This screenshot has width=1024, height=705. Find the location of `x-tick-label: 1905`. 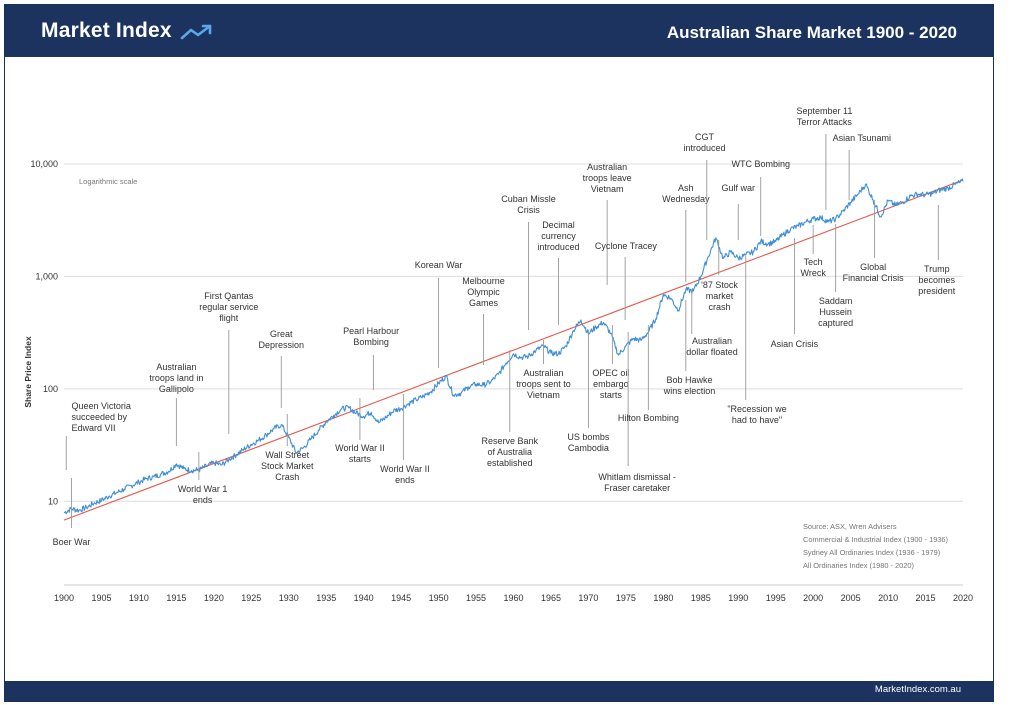

x-tick-label: 1905 is located at coordinates (101, 598).